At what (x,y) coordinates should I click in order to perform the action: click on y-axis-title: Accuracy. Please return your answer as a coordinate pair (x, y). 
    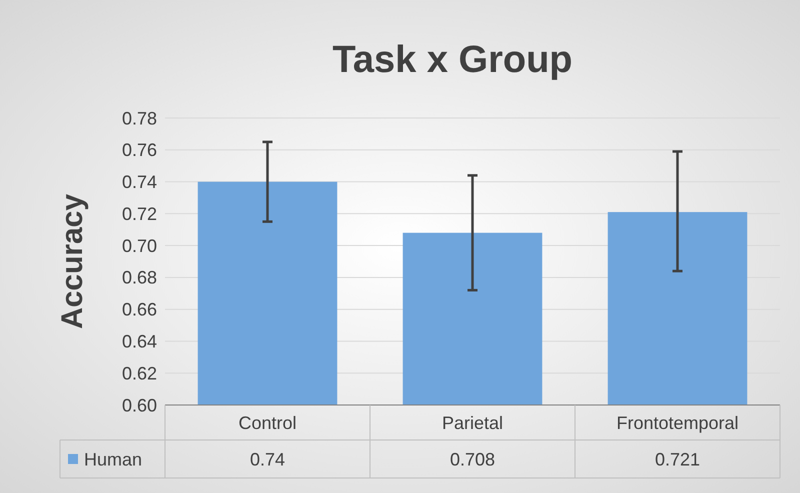
    Looking at the image, I should click on (72, 262).